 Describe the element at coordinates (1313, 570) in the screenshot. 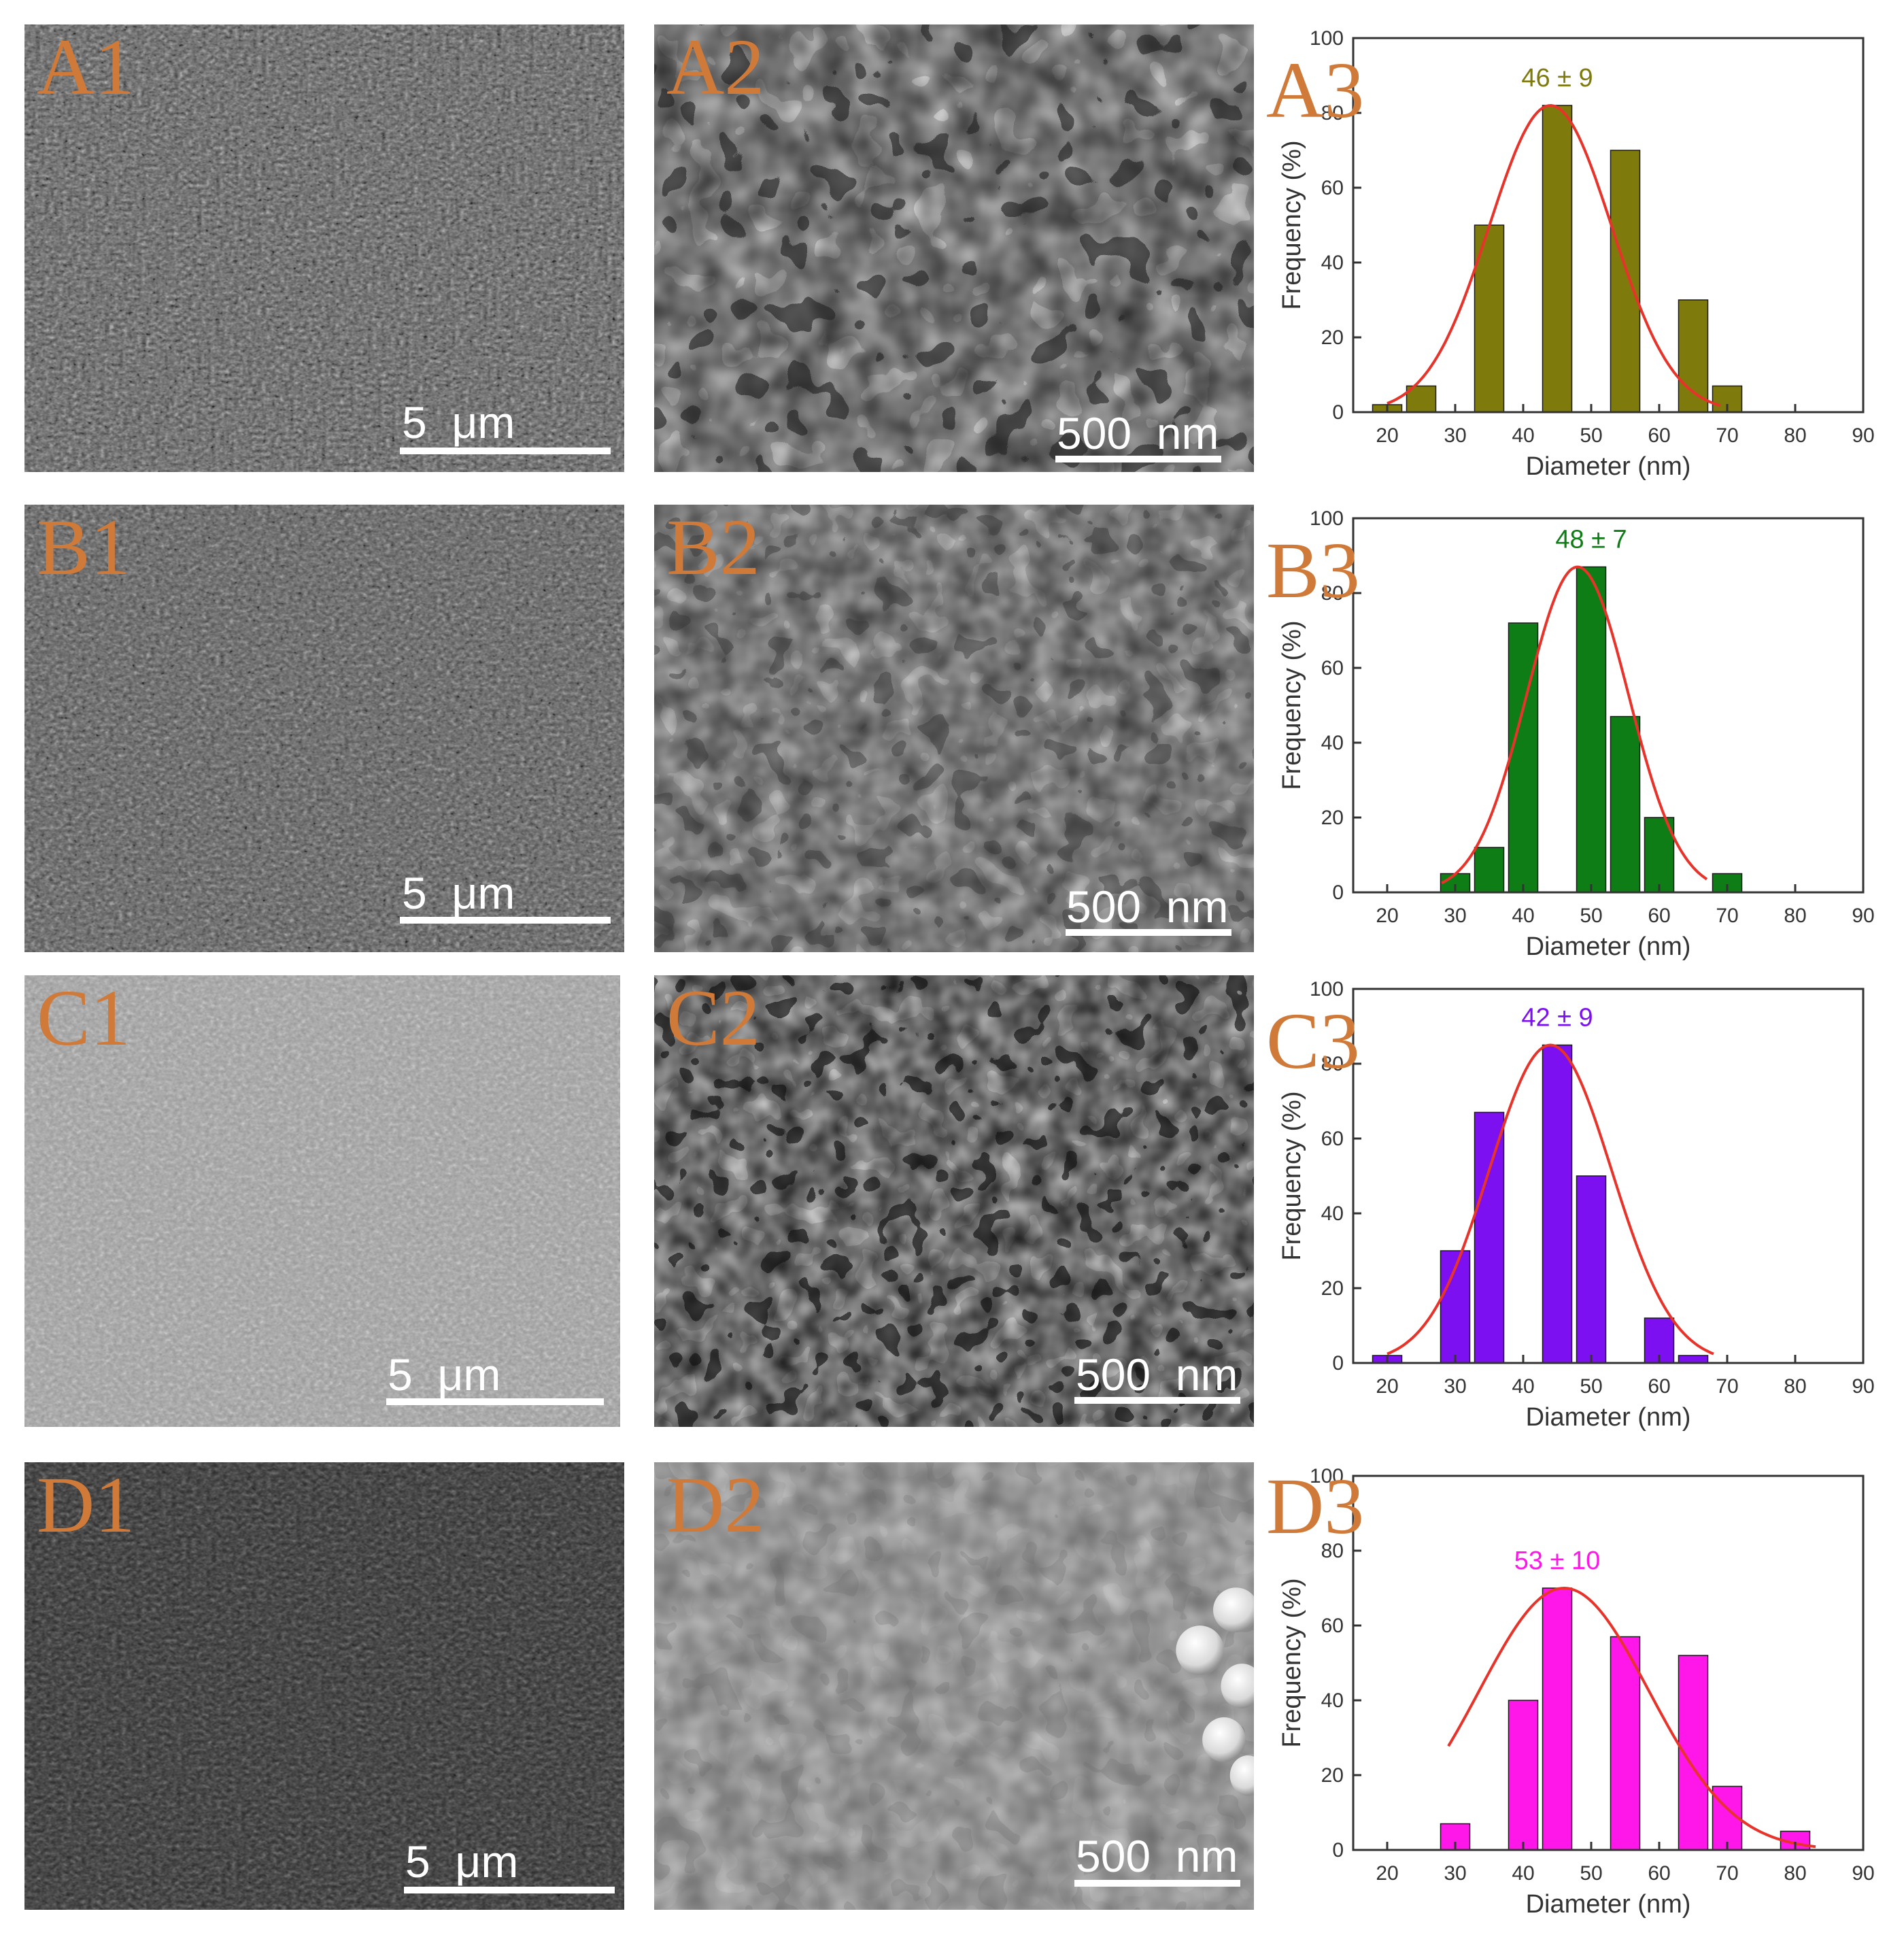

I see `panel-label: B3` at that location.